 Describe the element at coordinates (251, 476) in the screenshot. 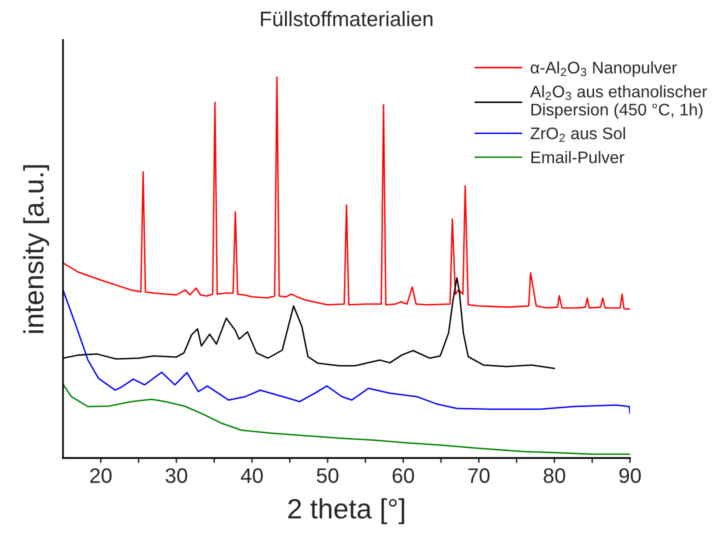

I see `x-tick-label: 40` at that location.